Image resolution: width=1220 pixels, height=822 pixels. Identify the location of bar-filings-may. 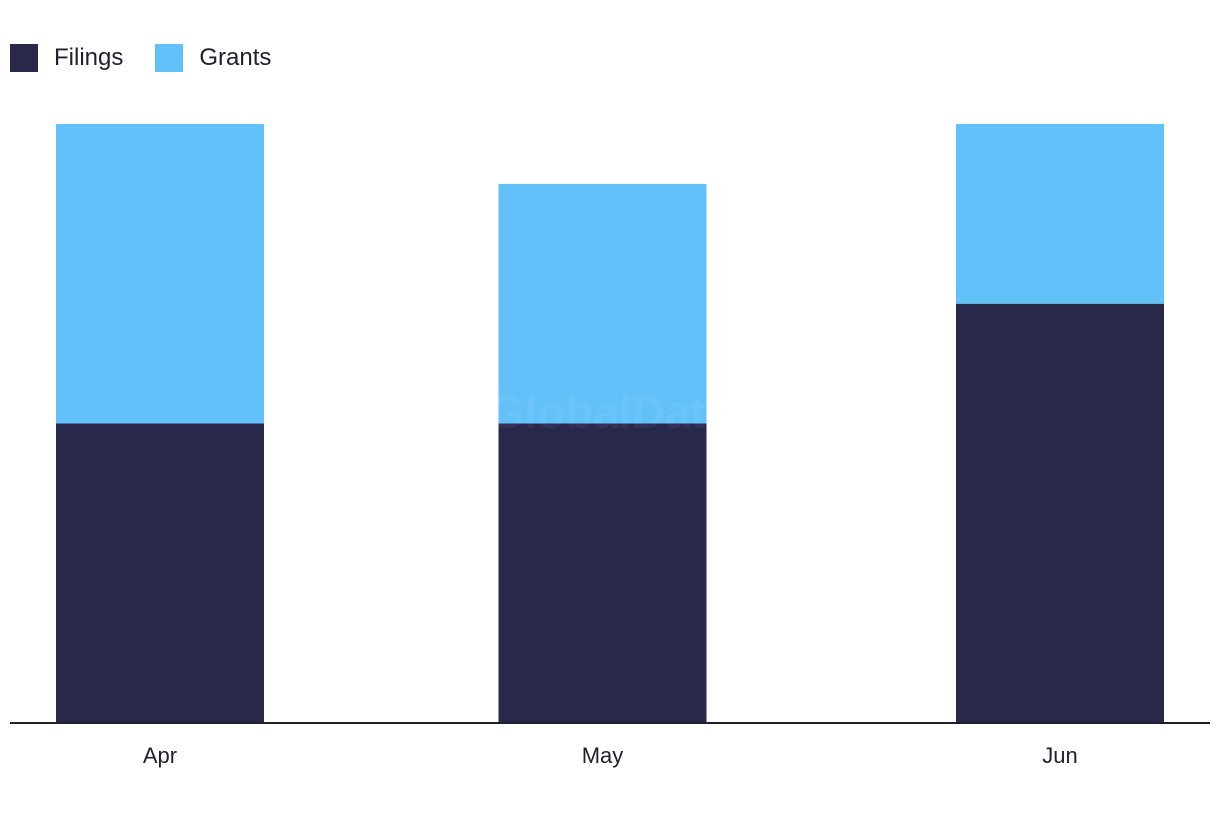
(602, 573).